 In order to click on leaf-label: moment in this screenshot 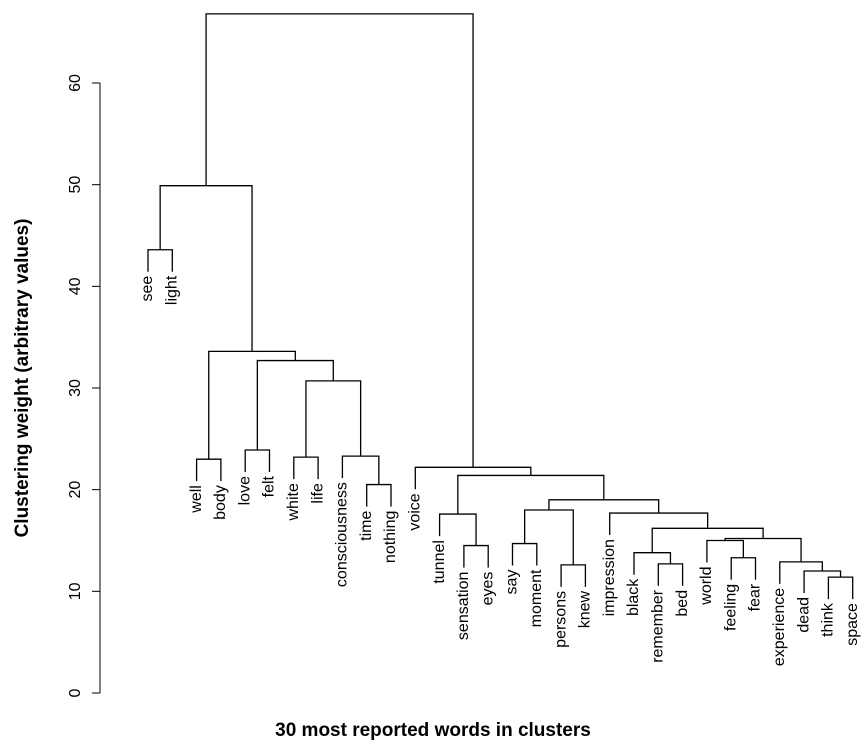, I will do `click(536, 598)`.